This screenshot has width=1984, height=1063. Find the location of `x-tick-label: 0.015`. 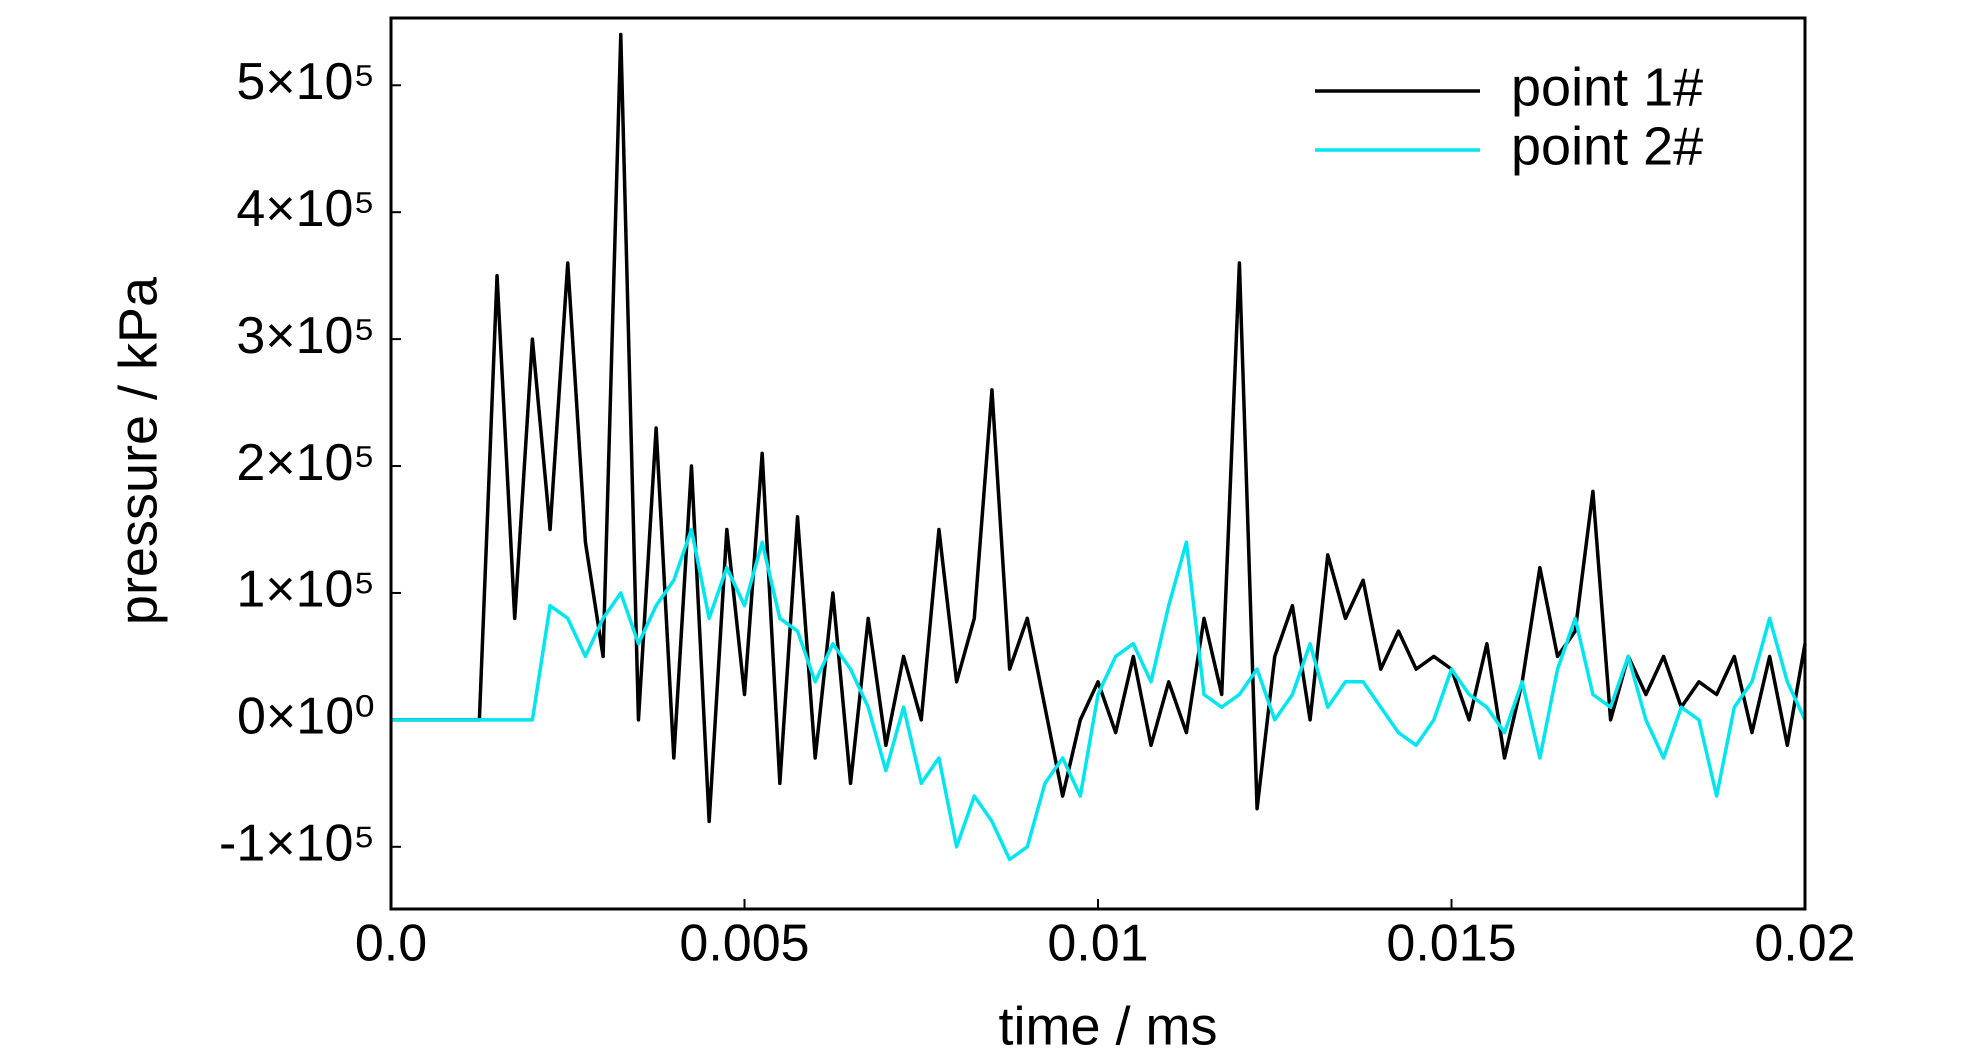

x-tick-label: 0.015 is located at coordinates (1451, 944).